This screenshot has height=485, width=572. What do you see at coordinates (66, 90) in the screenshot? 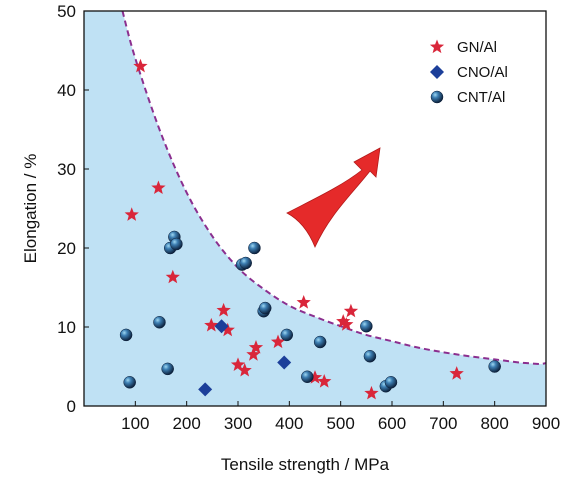
I see `y-tick-label: 40` at bounding box center [66, 90].